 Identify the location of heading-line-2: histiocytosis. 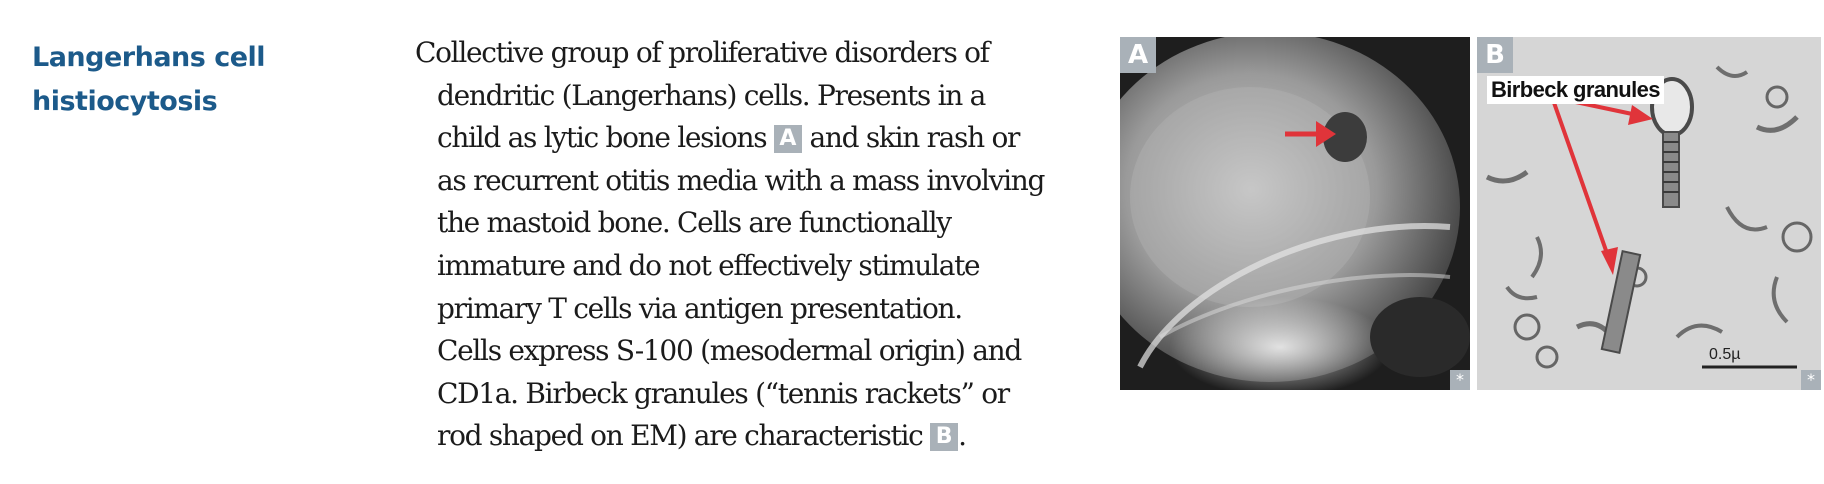
(125, 101).